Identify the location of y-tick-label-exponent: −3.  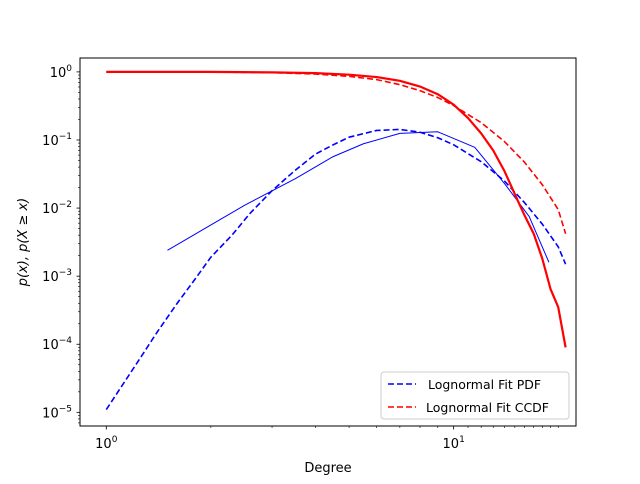
(65, 273).